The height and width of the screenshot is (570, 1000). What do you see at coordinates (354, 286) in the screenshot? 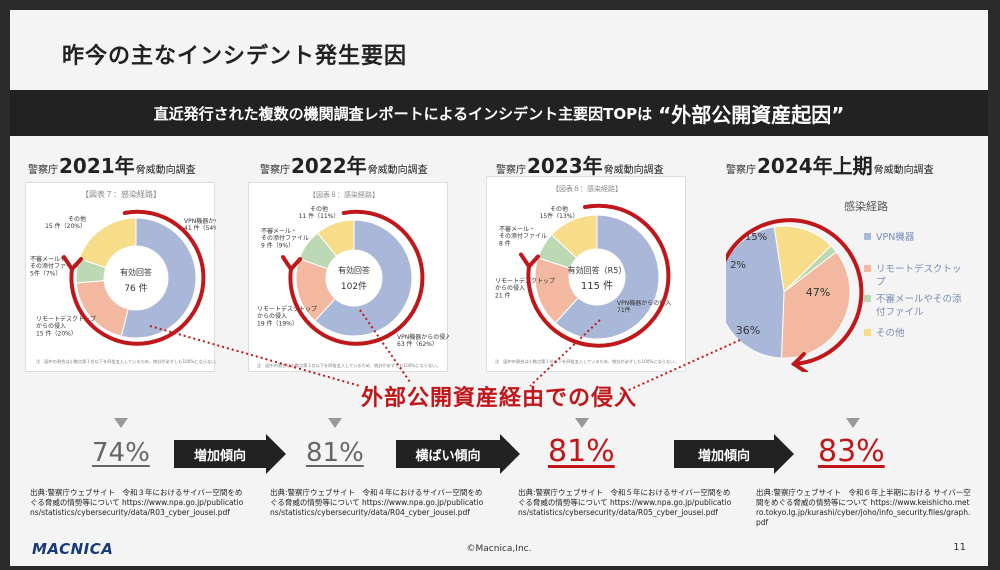
I see `donut-center-value: 102件` at bounding box center [354, 286].